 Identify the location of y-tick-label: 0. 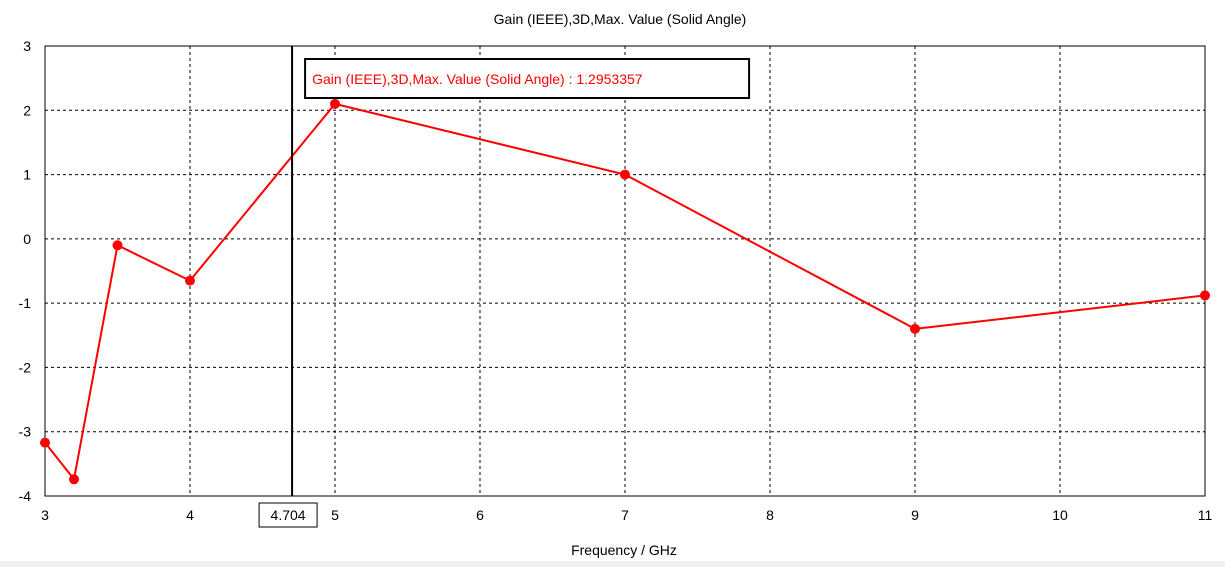
(27, 239).